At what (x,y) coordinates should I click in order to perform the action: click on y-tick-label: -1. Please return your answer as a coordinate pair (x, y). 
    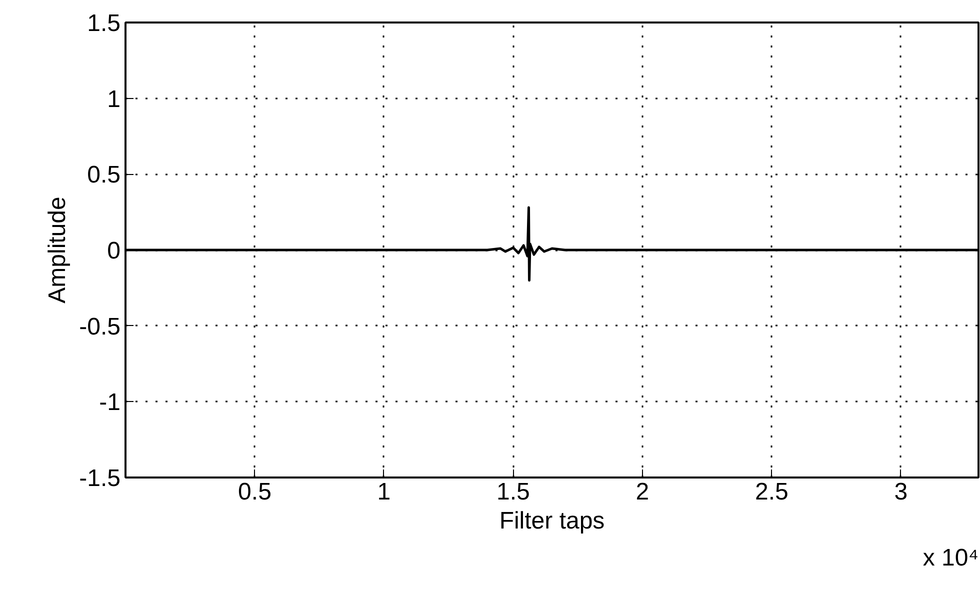
    Looking at the image, I should click on (110, 402).